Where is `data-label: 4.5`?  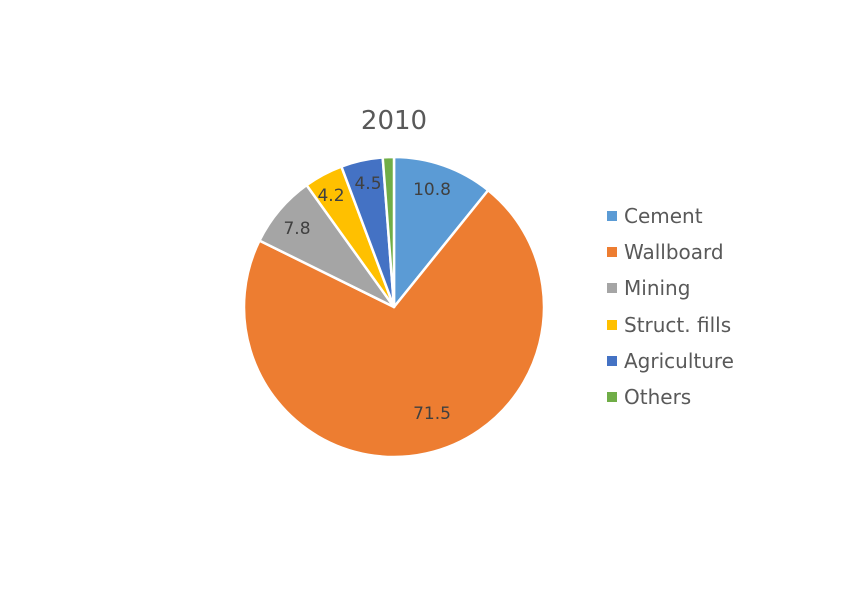 data-label: 4.5 is located at coordinates (367, 184).